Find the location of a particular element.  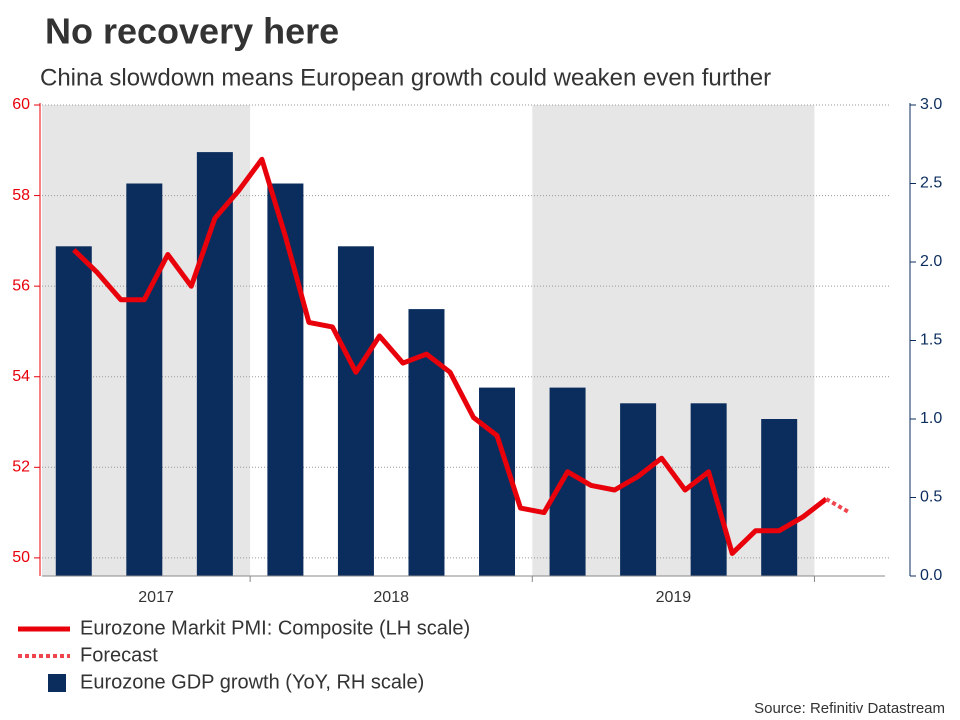

y-tick-label: 56 is located at coordinates (21, 285).